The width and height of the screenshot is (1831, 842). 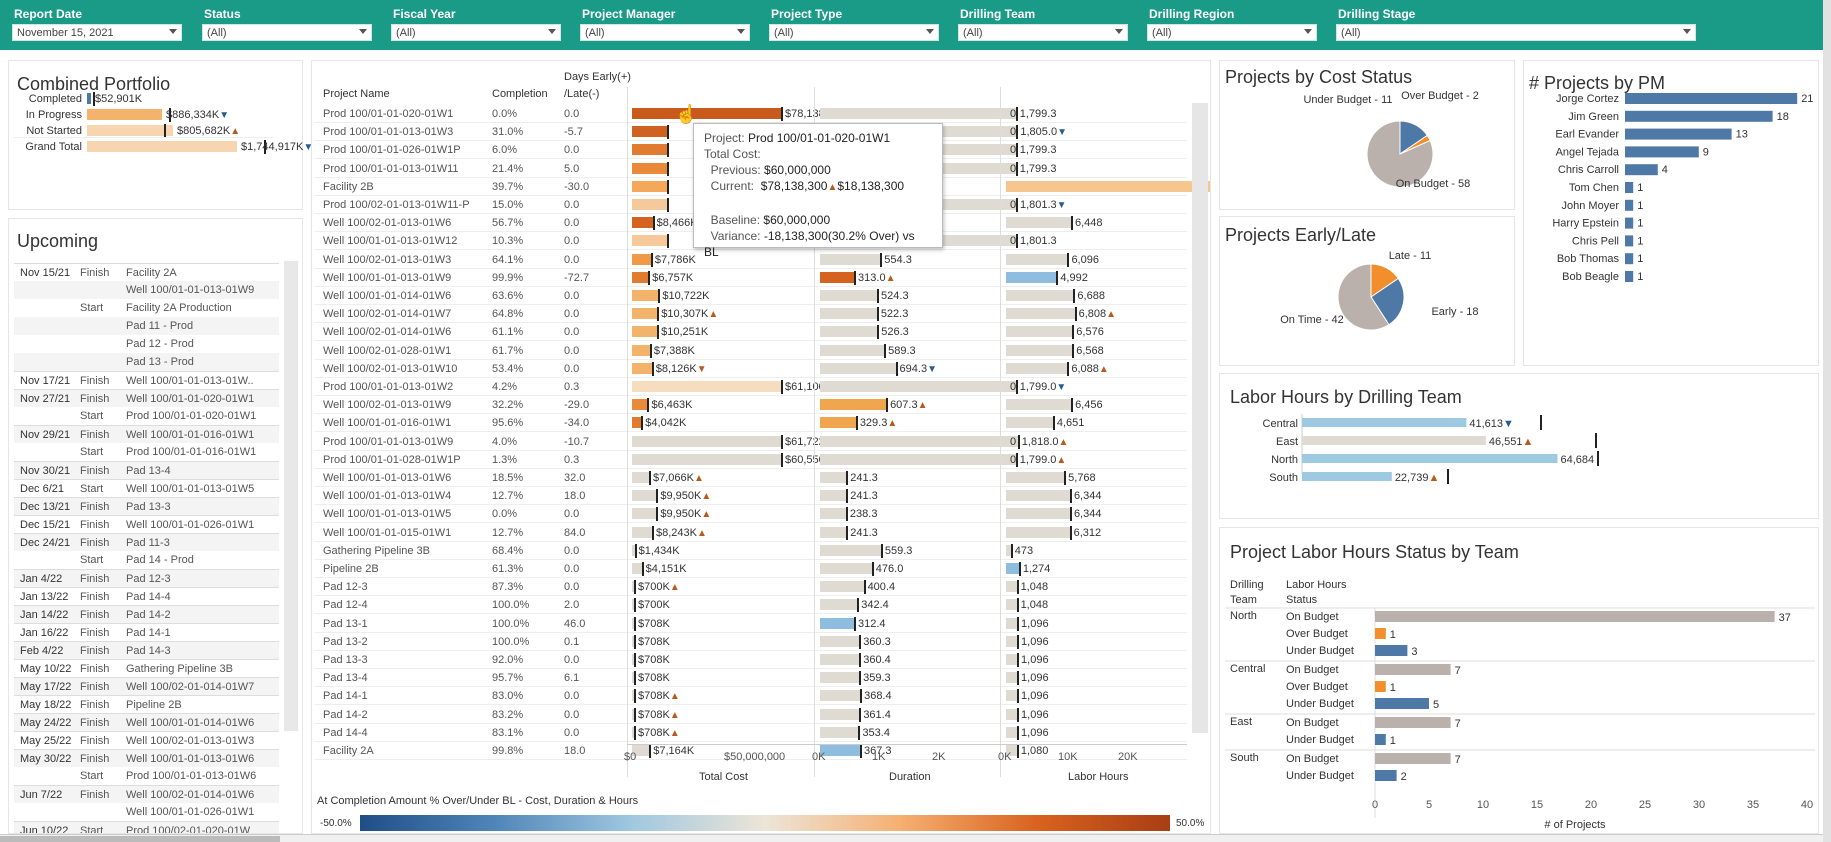 What do you see at coordinates (751, 660) in the screenshot?
I see `table-row: Pad 13-3 92.0% 0.0 $708K 360.4 1,096` at bounding box center [751, 660].